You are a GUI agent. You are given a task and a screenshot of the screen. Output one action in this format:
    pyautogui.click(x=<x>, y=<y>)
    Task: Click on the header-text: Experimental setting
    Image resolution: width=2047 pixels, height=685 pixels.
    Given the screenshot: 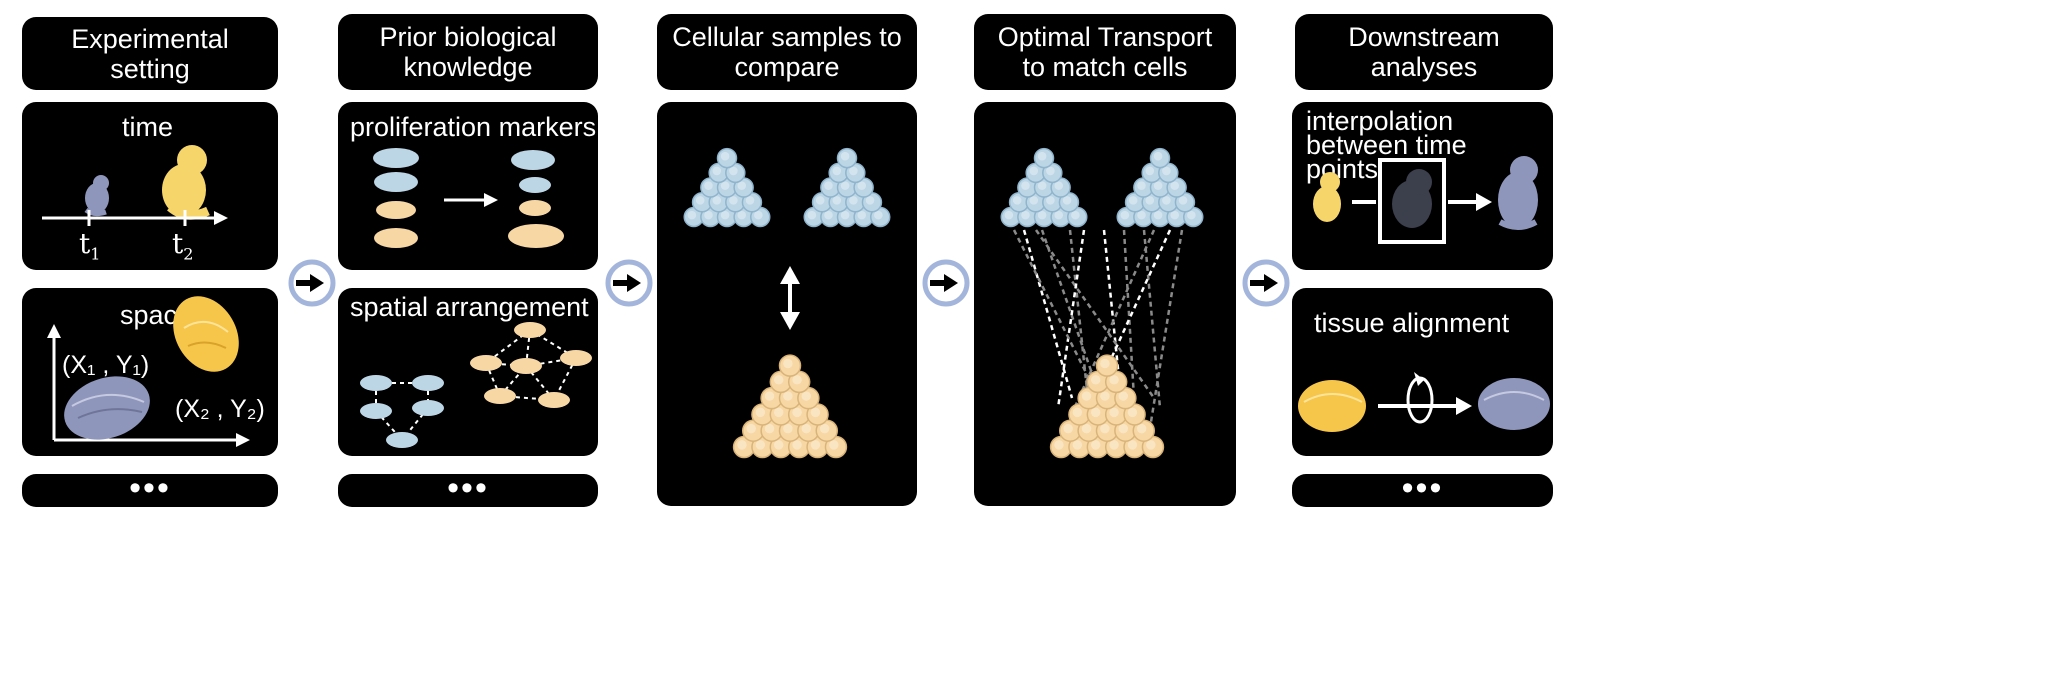 What is the action you would take?
    pyautogui.click(x=150, y=53)
    